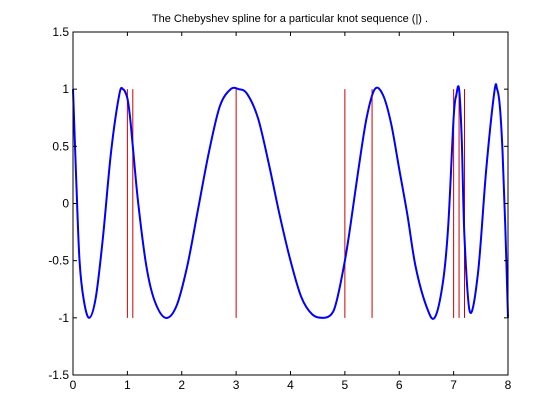  I want to click on y-tick-label: -1, so click(63, 318).